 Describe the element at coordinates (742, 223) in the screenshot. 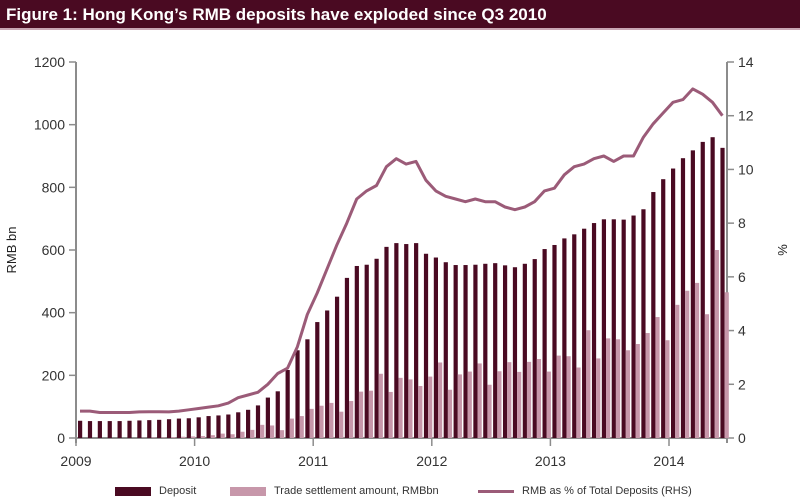

I see `right-tick-label: 8` at that location.